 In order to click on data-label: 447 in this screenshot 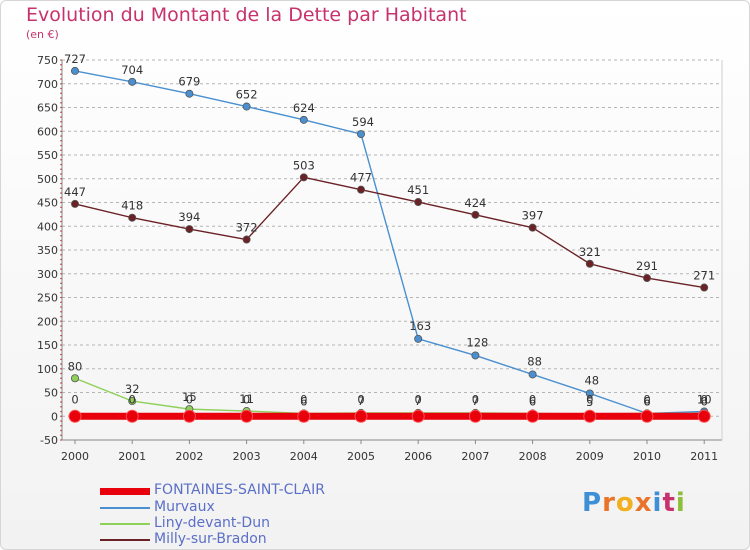, I will do `click(75, 192)`.